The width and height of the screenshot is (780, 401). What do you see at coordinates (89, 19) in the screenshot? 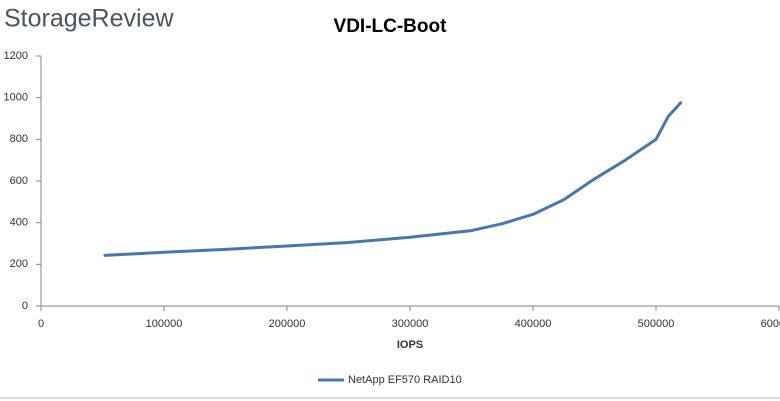
I see `logo: StorageReview` at bounding box center [89, 19].